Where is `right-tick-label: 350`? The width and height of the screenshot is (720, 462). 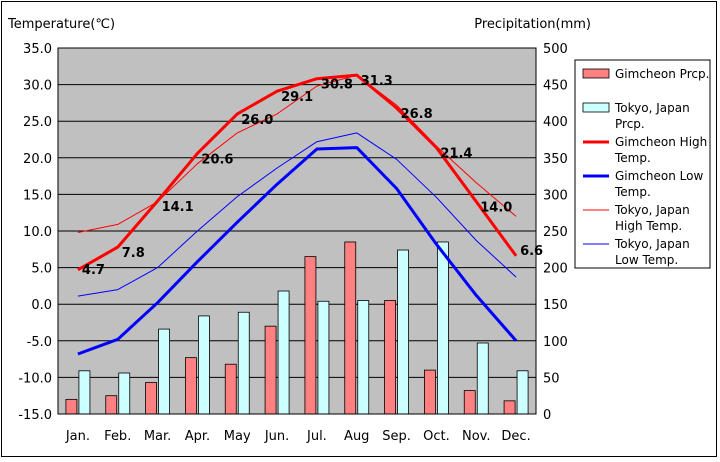
right-tick-label: 350 is located at coordinates (555, 159).